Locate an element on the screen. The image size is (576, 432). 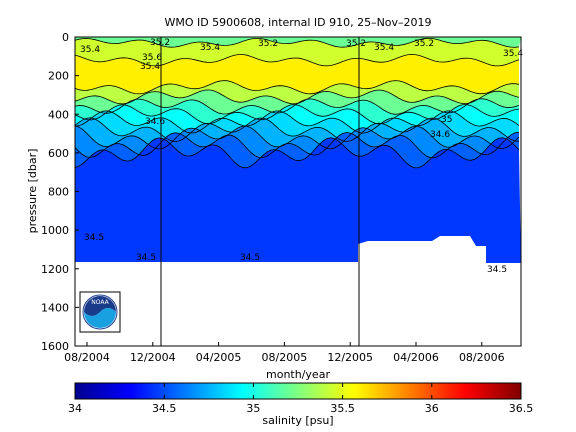
logo-text: NOAA is located at coordinates (100, 302).